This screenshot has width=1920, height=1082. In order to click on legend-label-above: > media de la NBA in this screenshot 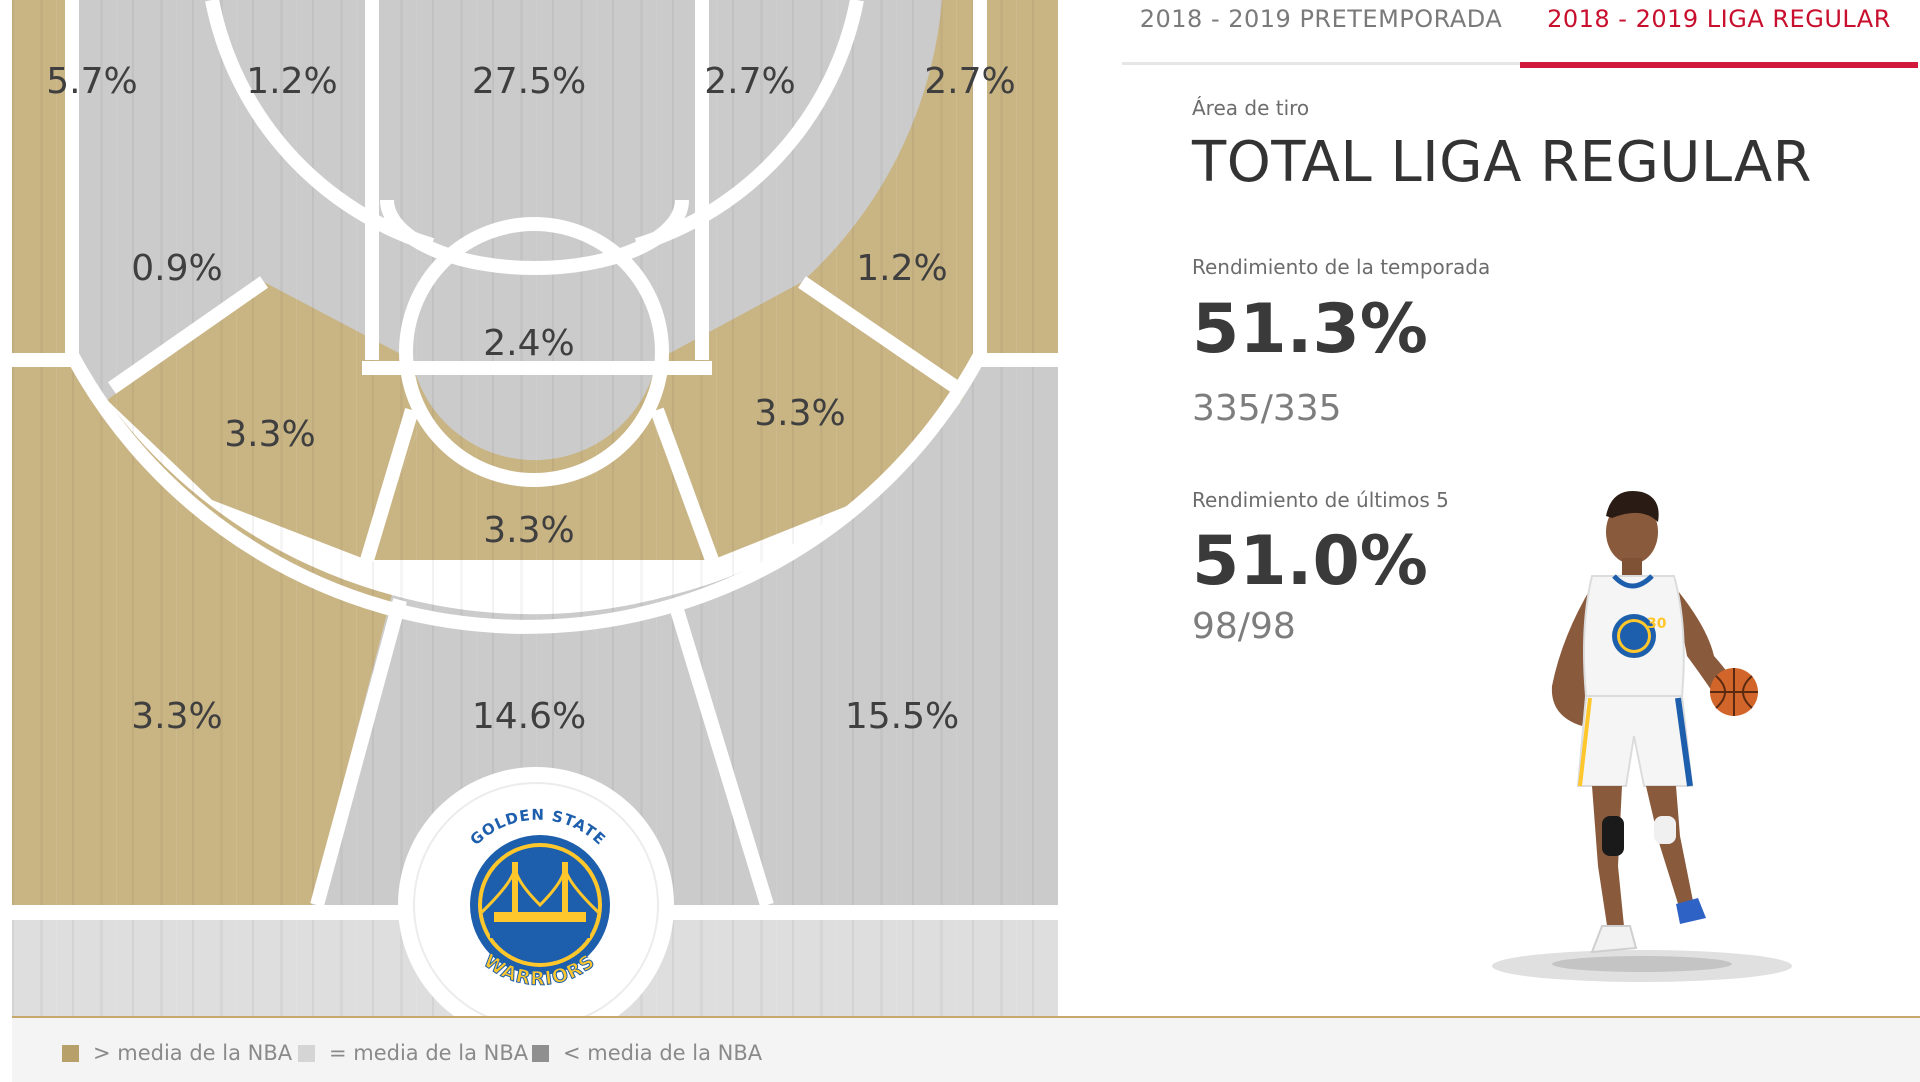, I will do `click(193, 1053)`.